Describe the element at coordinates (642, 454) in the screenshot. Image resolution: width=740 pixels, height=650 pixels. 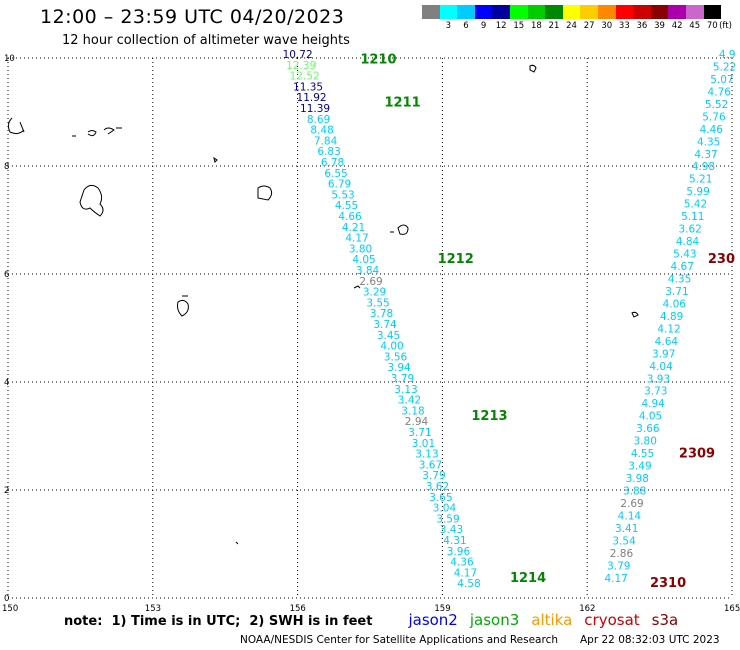
I see `wave-height-value: 4.55` at that location.